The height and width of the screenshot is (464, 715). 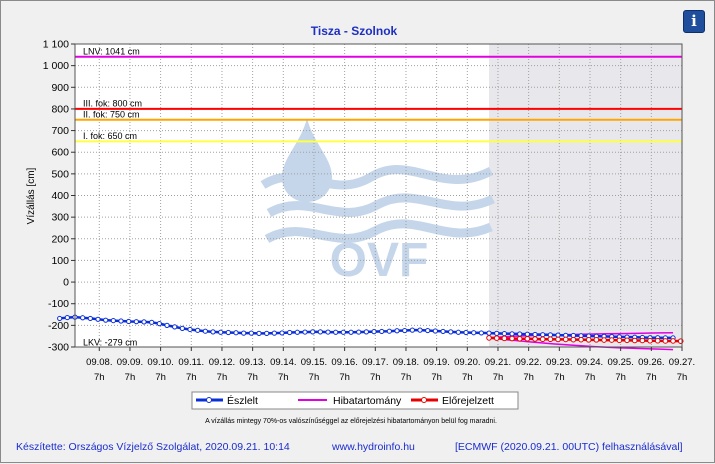 What do you see at coordinates (373, 447) in the screenshot?
I see `footer-website-link: www.hydroinfo.hu` at bounding box center [373, 447].